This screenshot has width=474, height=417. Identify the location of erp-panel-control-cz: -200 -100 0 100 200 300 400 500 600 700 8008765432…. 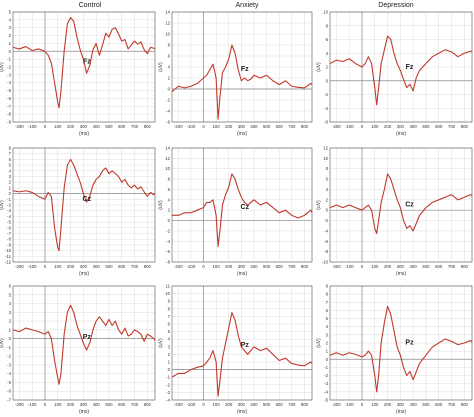
(78, 211).